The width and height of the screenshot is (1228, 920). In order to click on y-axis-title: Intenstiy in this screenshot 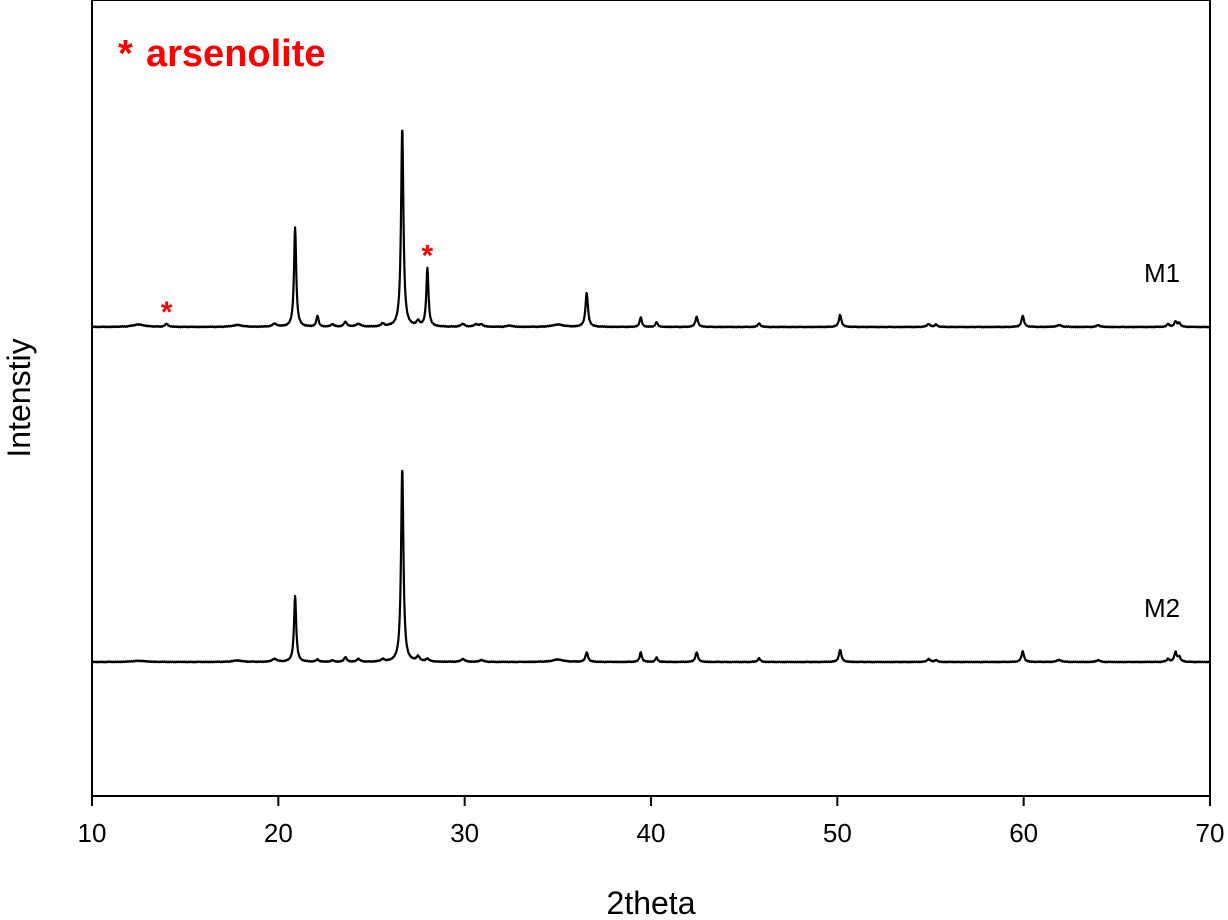, I will do `click(19, 397)`.